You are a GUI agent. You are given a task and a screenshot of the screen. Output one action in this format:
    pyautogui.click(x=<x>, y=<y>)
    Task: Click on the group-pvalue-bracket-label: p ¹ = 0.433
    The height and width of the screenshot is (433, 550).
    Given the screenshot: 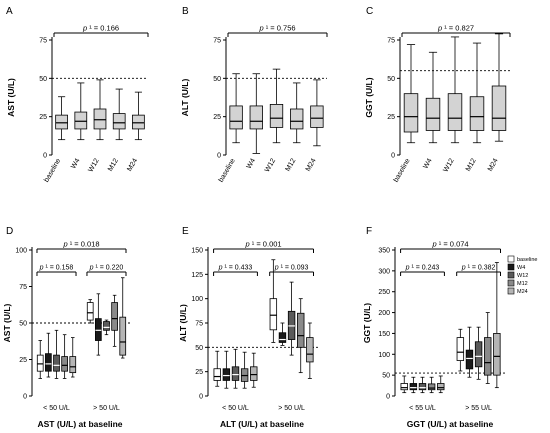 What is the action you would take?
    pyautogui.click(x=235, y=268)
    